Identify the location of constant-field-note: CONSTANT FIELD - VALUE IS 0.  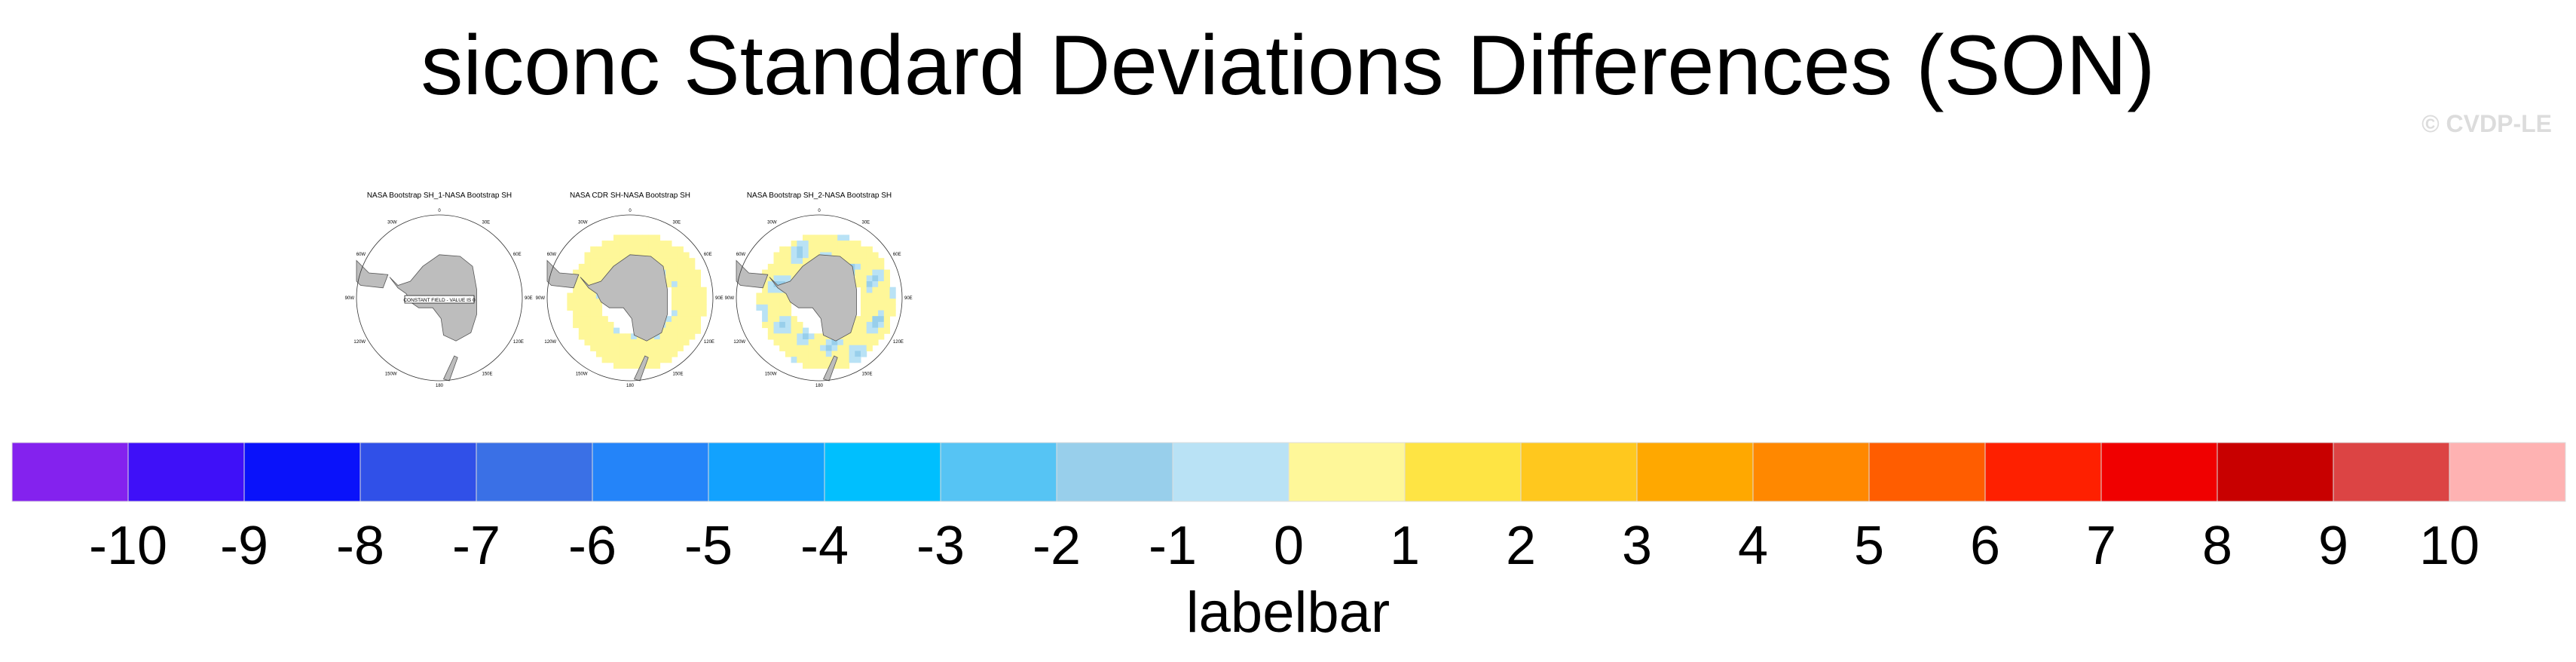
(440, 300).